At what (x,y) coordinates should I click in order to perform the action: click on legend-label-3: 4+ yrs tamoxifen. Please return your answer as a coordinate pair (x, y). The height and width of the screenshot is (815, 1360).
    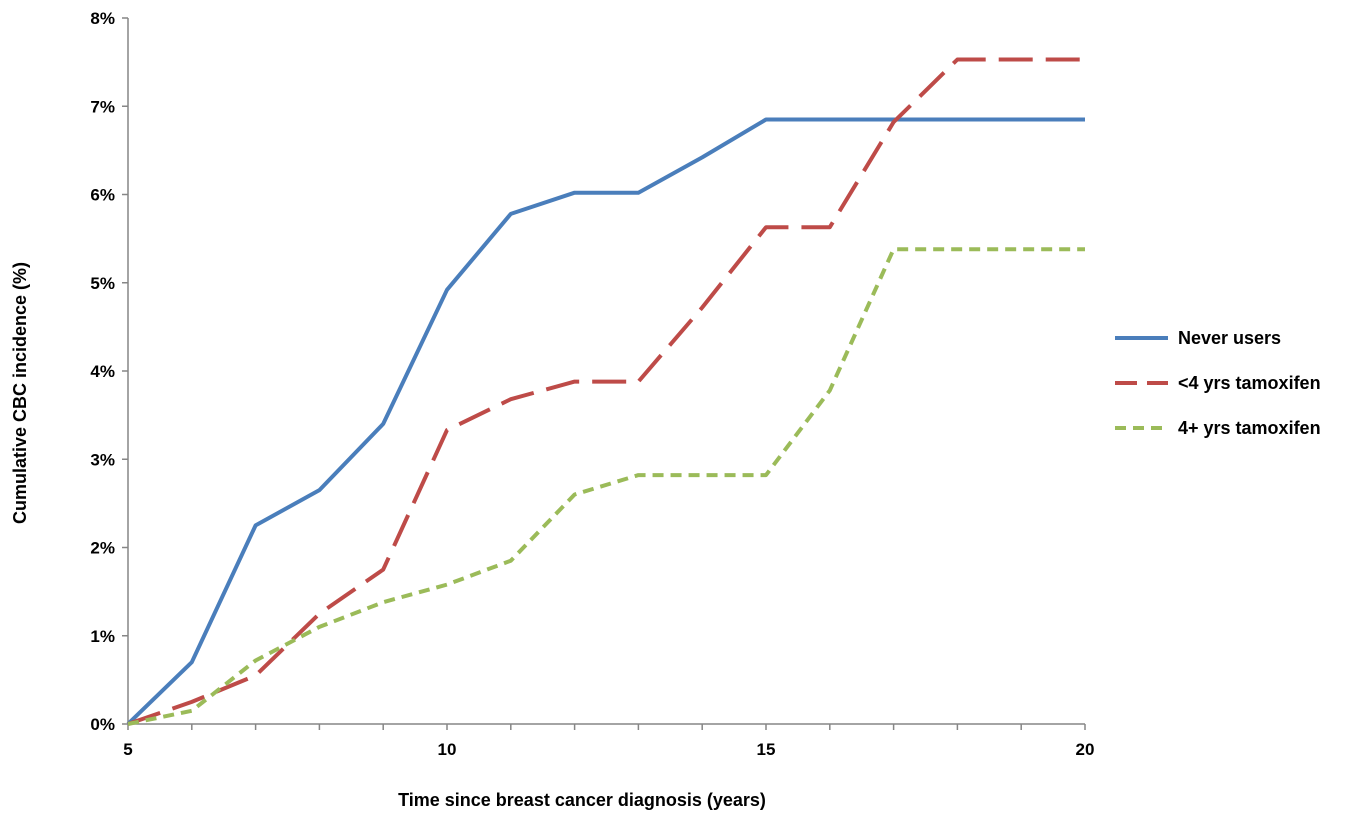
    Looking at the image, I should click on (1249, 428).